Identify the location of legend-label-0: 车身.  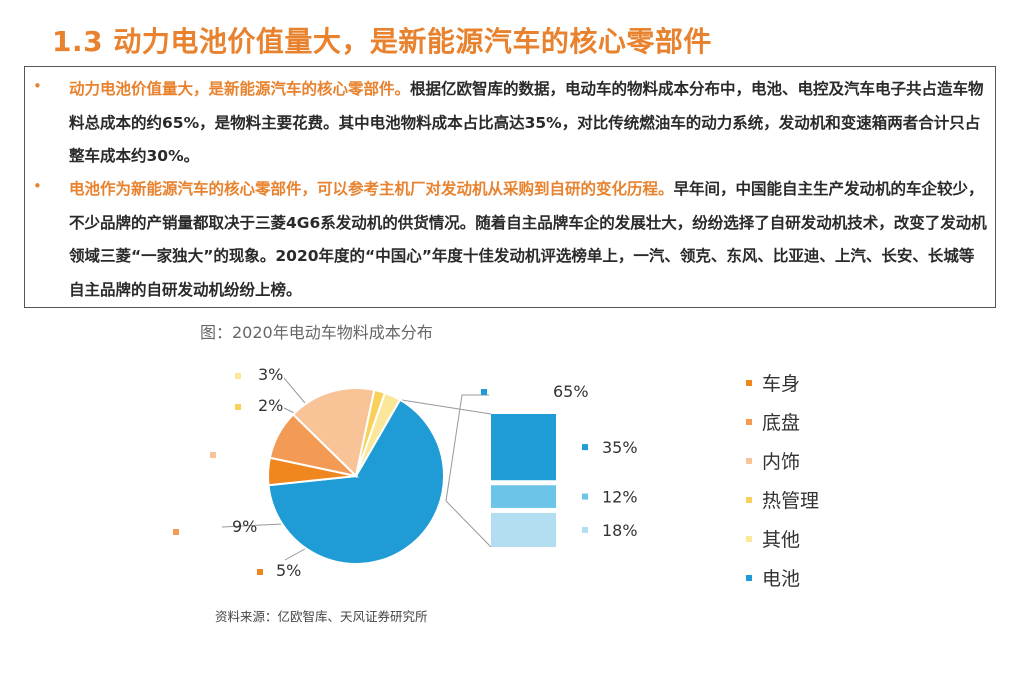
(781, 384).